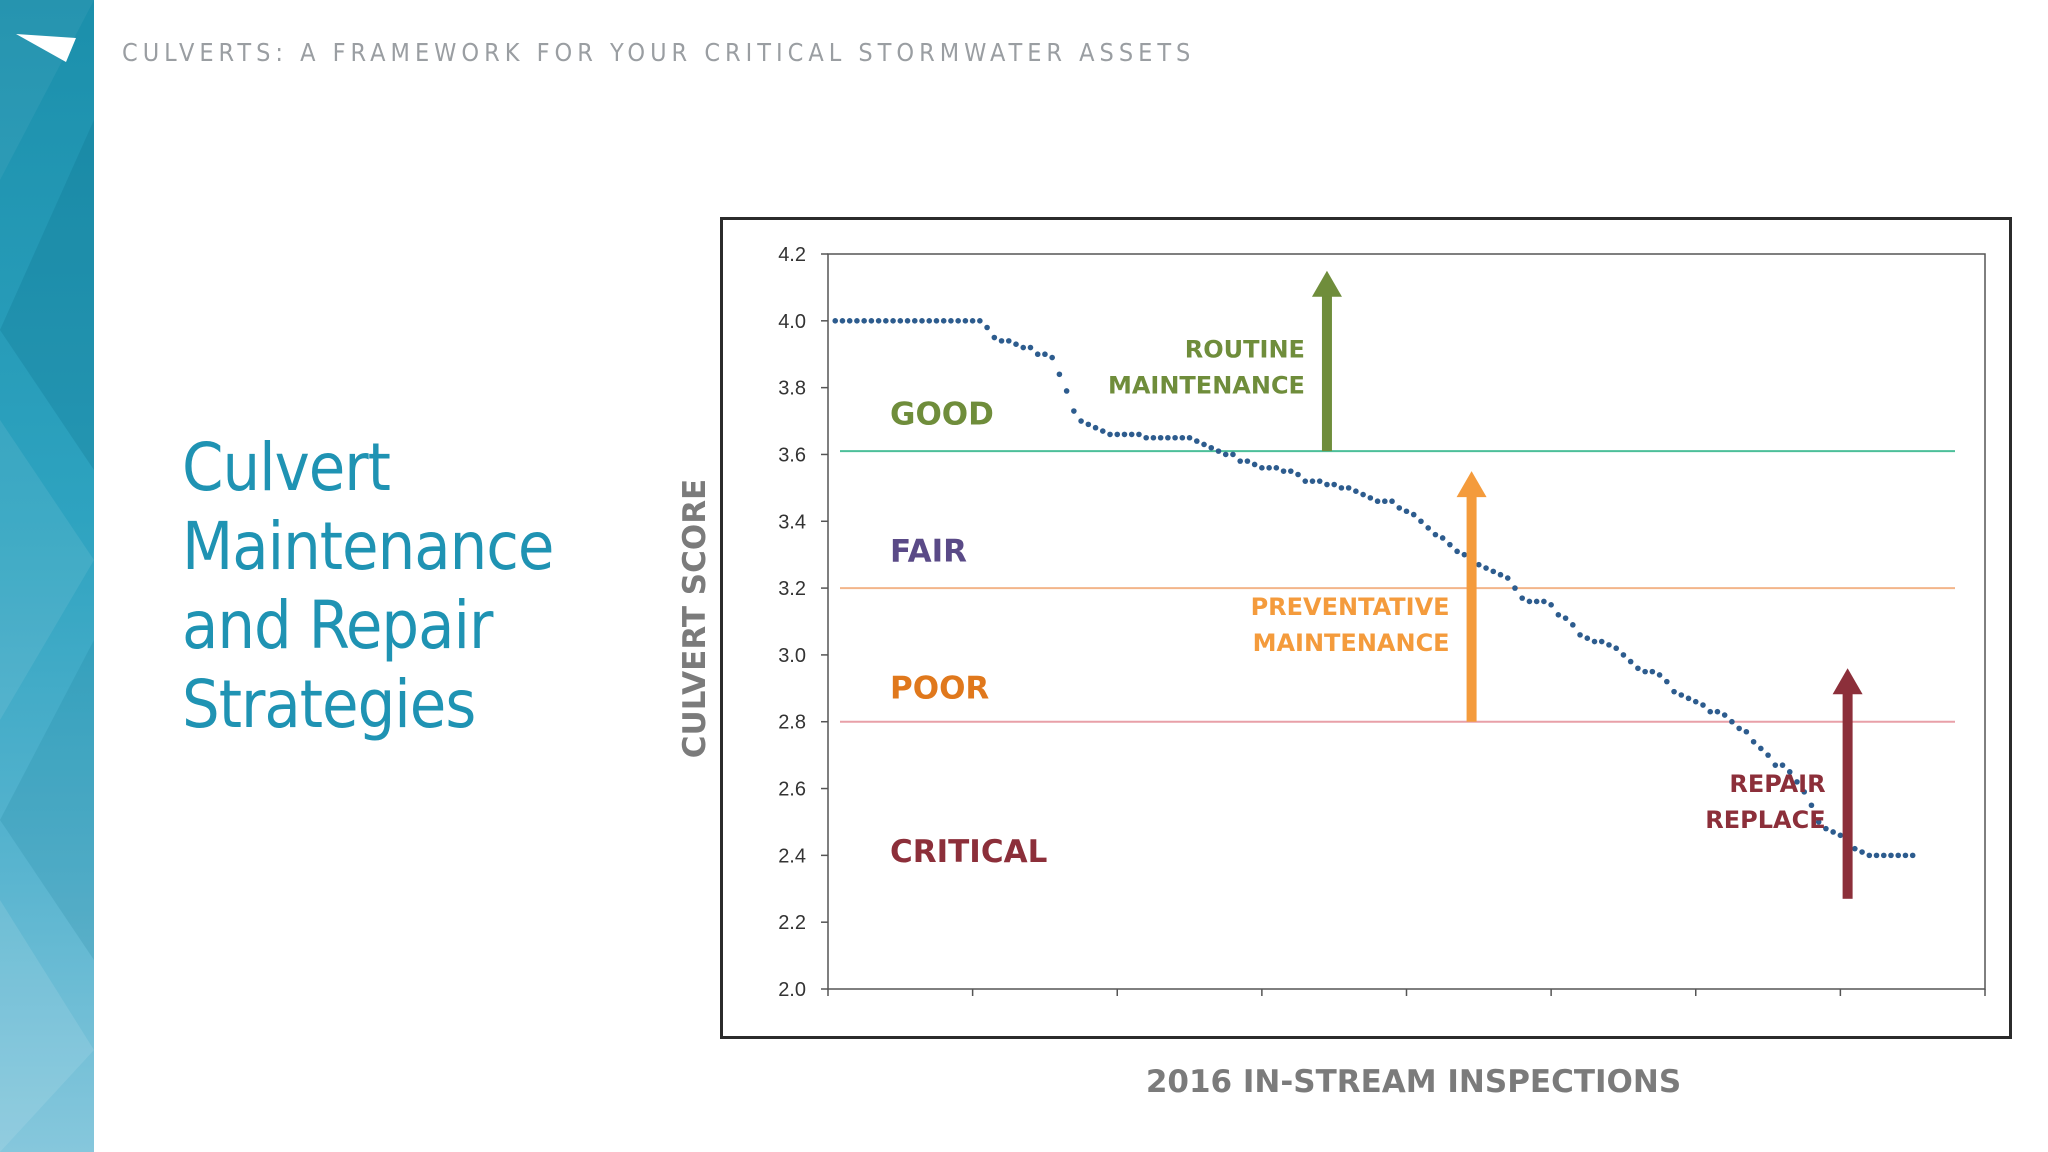  Describe the element at coordinates (1351, 643) in the screenshot. I see `annotation-label: MAINTENANCE` at that location.